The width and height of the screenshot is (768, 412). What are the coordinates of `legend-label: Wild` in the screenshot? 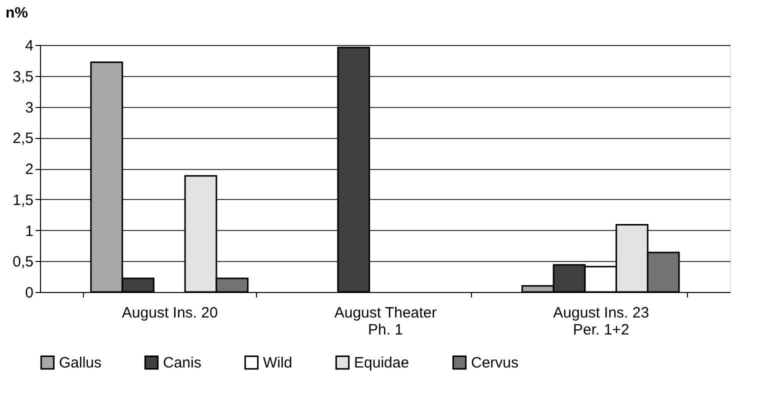 It's located at (277, 363).